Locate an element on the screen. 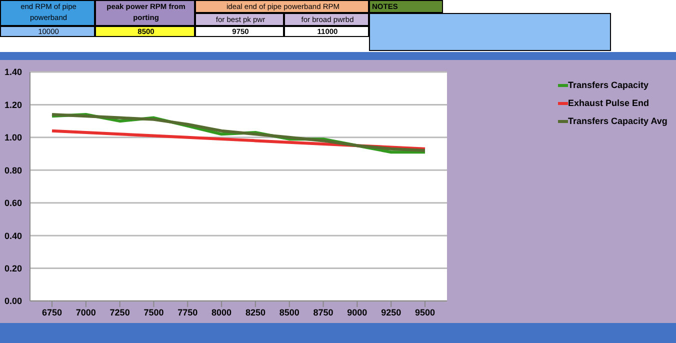 The height and width of the screenshot is (343, 676). y-tick-label: 0.60 is located at coordinates (13, 203).